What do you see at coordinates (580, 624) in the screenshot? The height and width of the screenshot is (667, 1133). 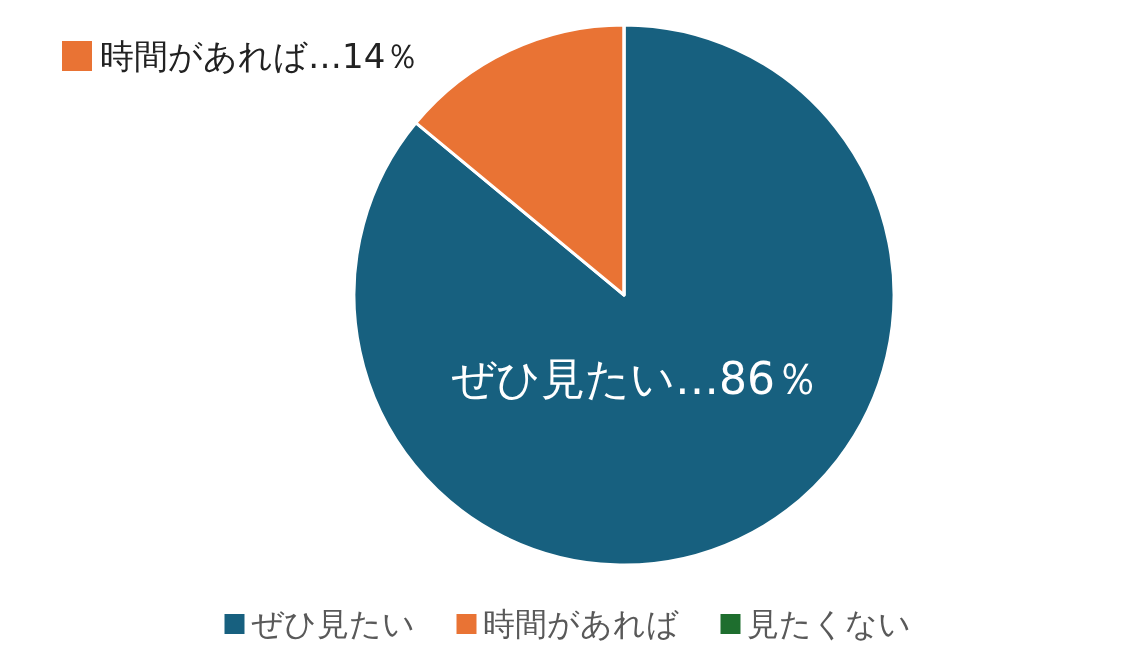 I see `legend-label: 時間があれば` at bounding box center [580, 624].